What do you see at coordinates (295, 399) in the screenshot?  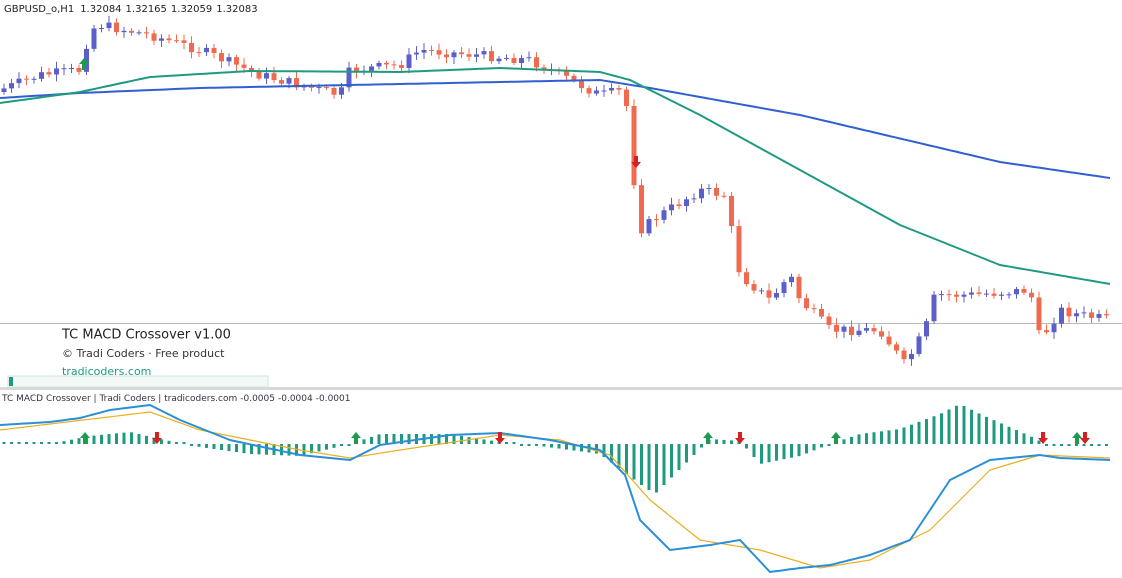 I see `reading: -0.0004` at bounding box center [295, 399].